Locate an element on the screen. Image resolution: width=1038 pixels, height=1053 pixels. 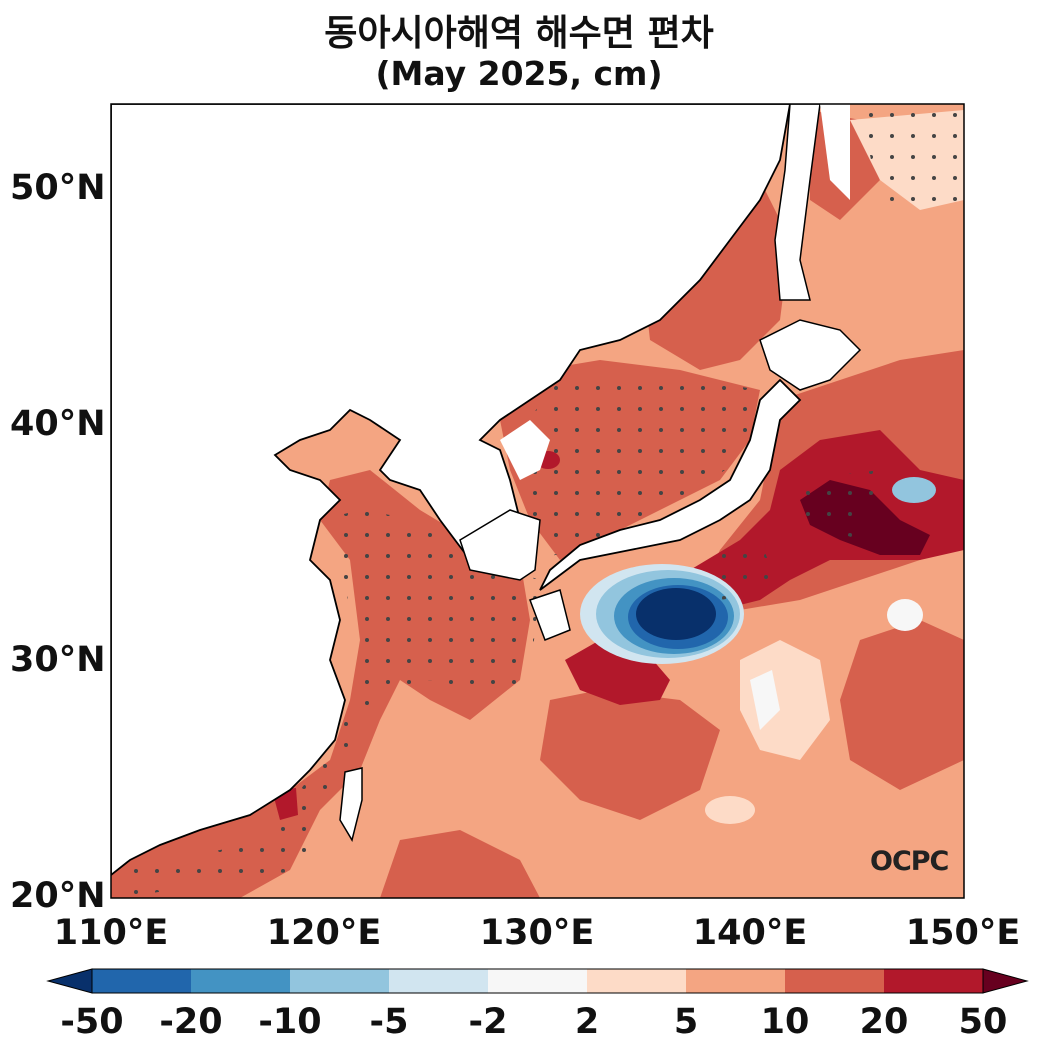
significance-stipple-west is located at coordinates (330, 704).